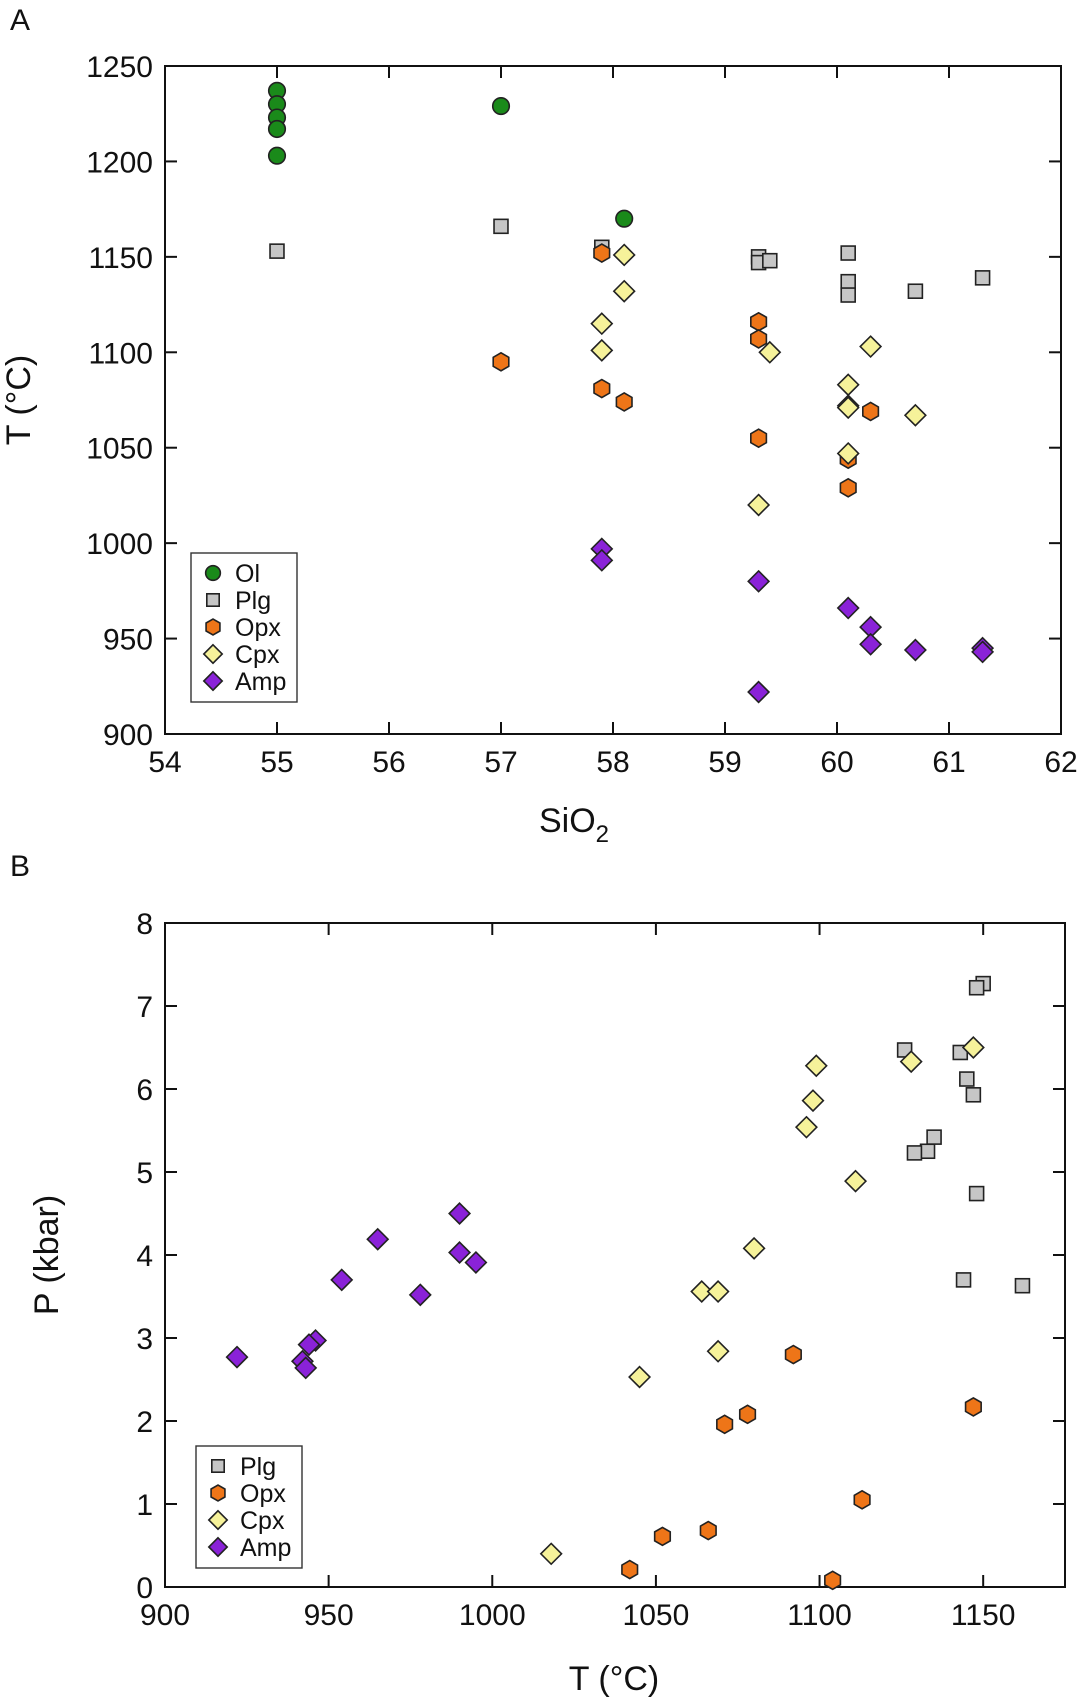 The width and height of the screenshot is (1083, 1700). Describe the element at coordinates (119, 544) in the screenshot. I see `a-ytick-label: 1000` at that location.